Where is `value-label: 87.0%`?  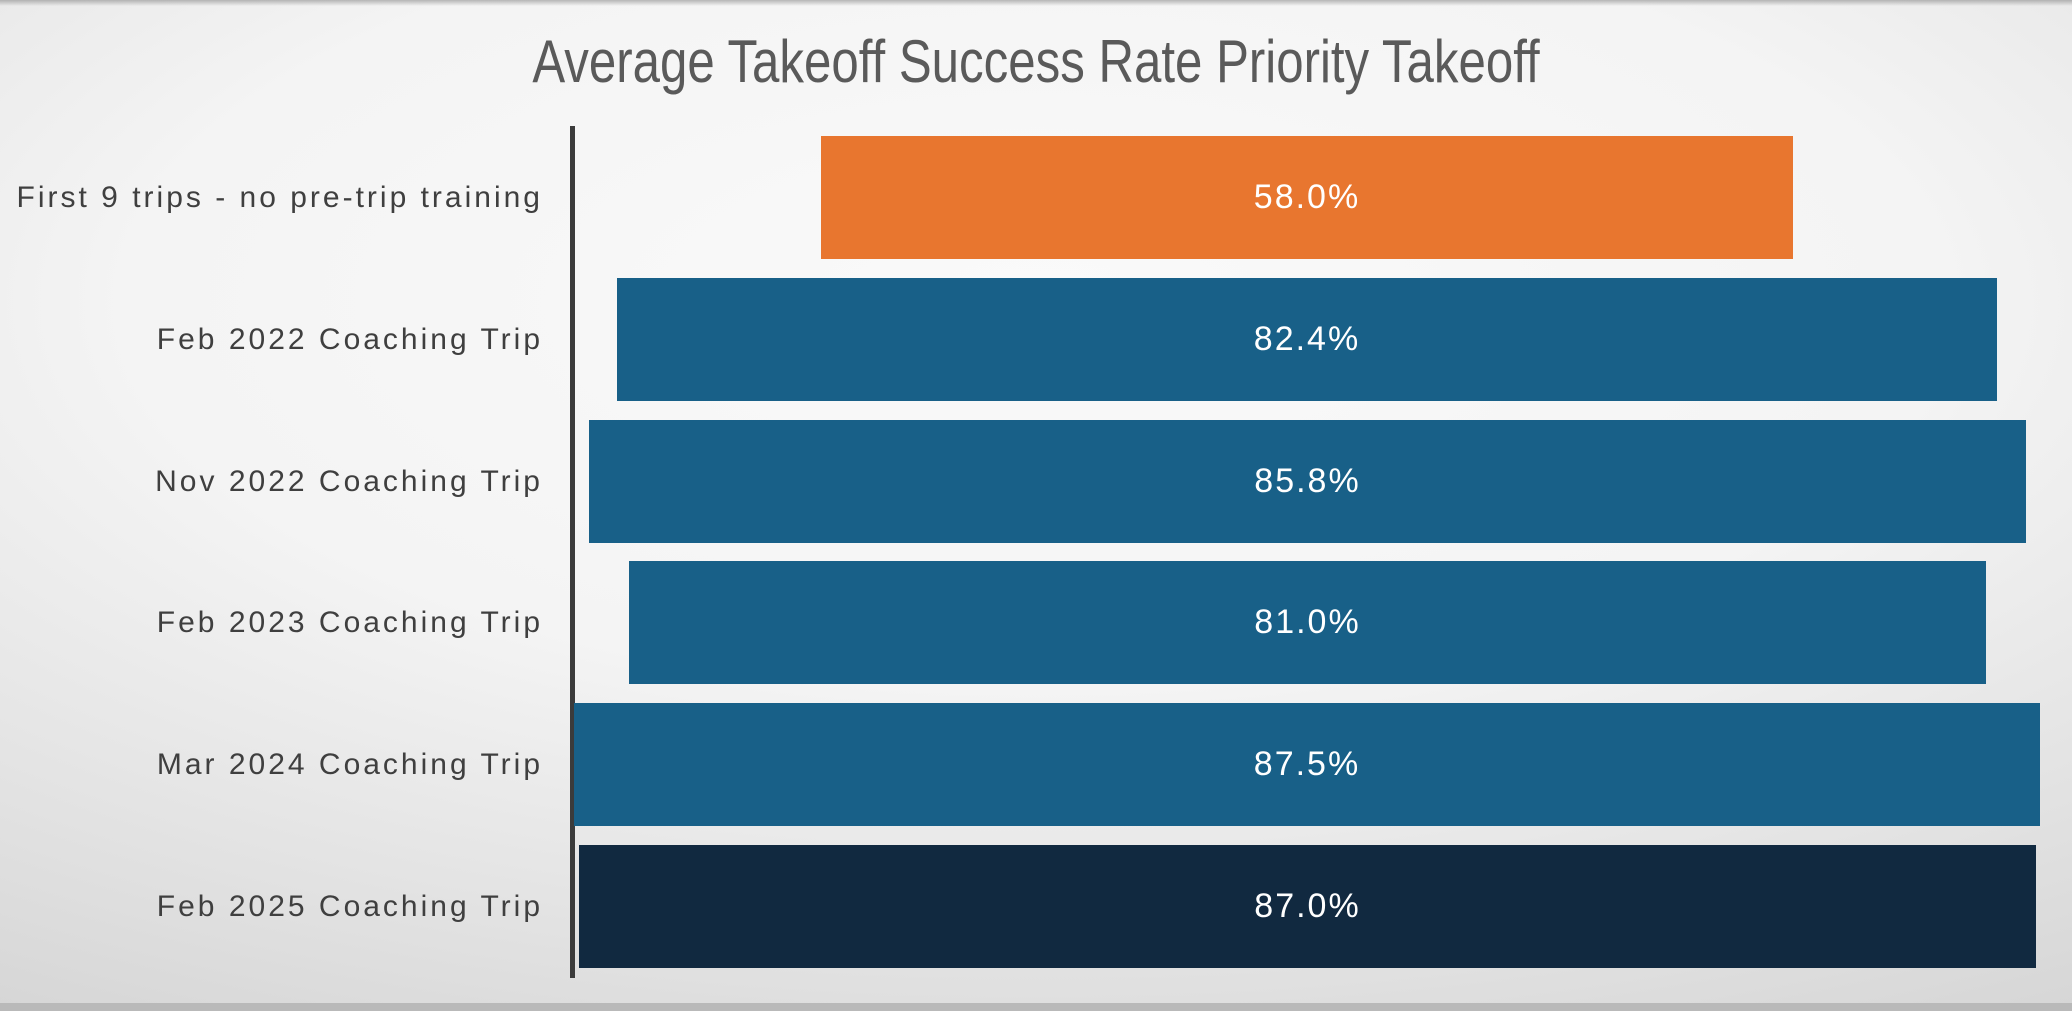
value-label: 87.0% is located at coordinates (1307, 906).